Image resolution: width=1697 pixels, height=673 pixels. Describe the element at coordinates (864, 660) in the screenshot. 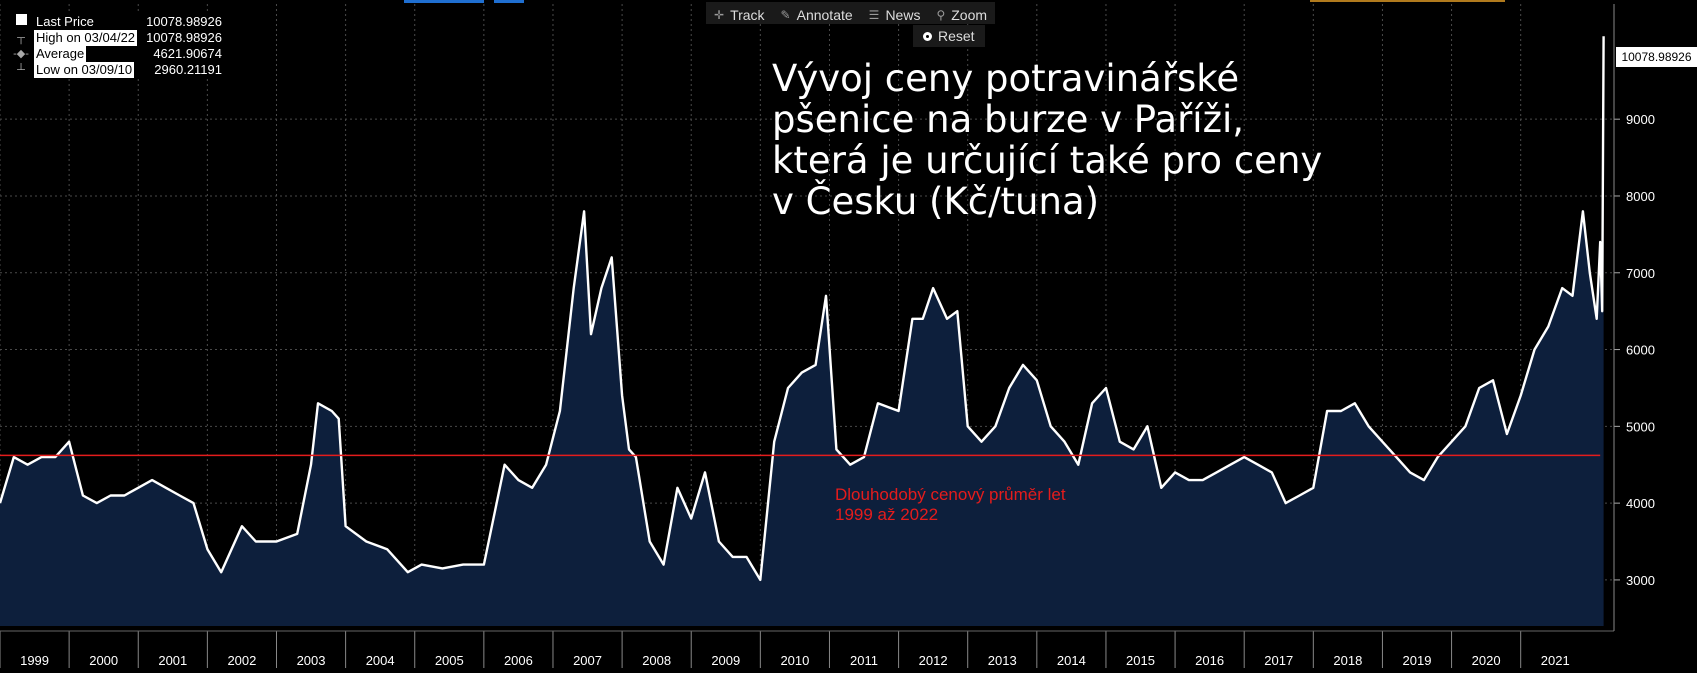

I see `x-tick-label: 2011` at that location.